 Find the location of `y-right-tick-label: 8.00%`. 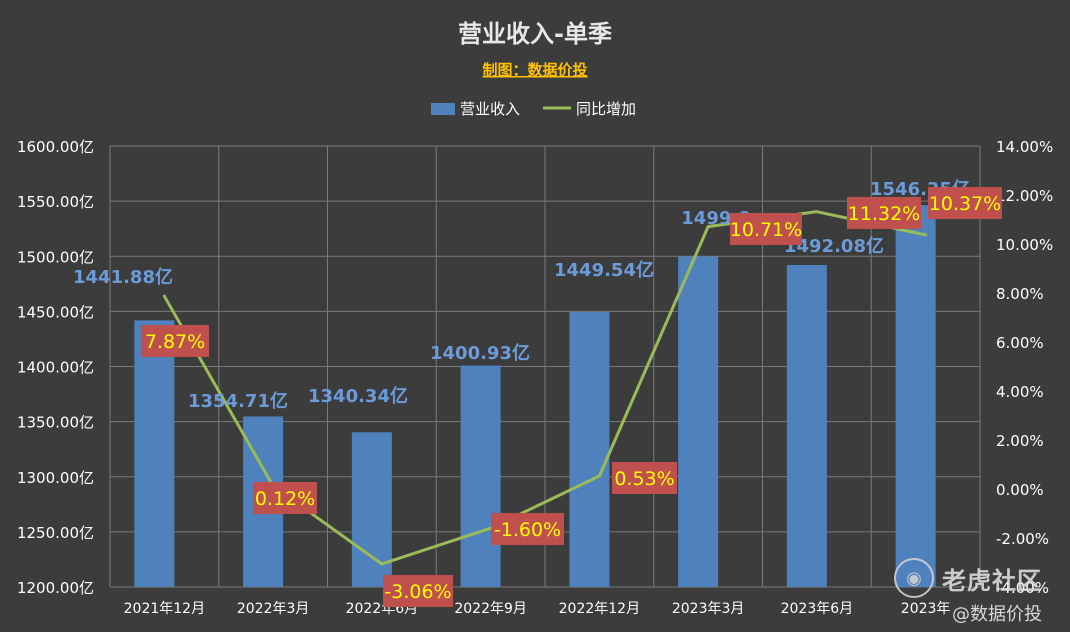

y-right-tick-label: 8.00% is located at coordinates (1020, 294).